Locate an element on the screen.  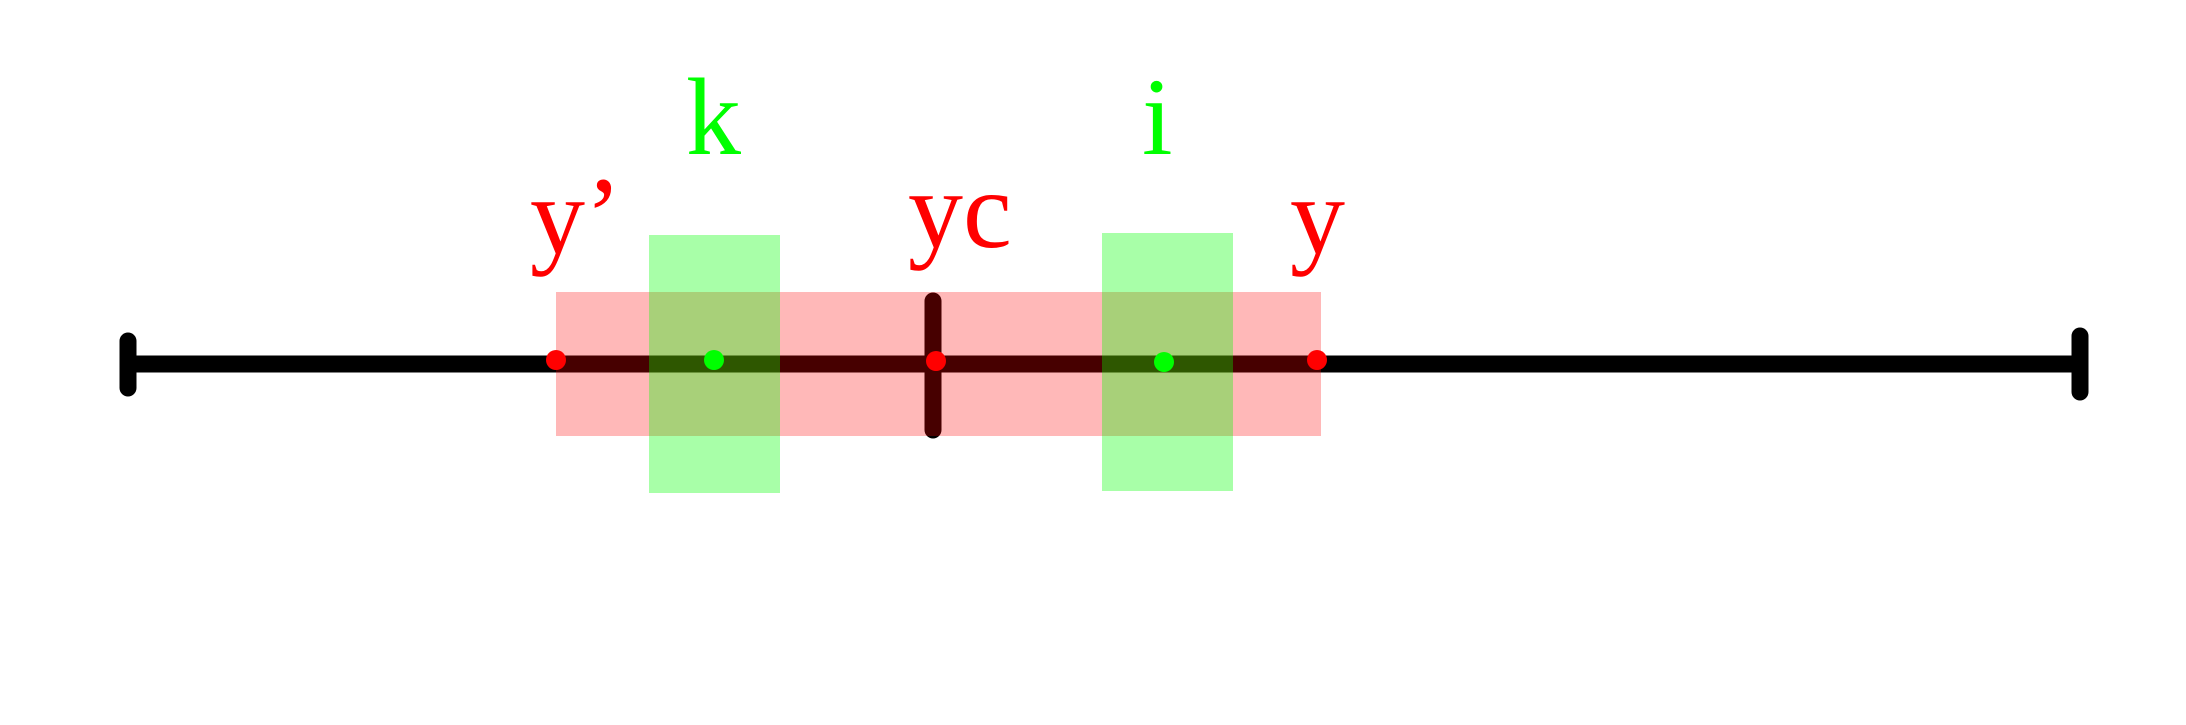
point-yc is located at coordinates (936, 361).